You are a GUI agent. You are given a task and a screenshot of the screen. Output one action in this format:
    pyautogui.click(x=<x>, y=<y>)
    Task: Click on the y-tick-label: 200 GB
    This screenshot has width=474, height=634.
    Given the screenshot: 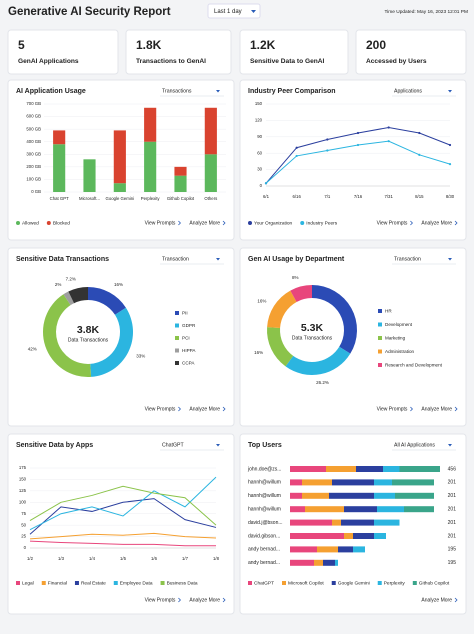 What is the action you would take?
    pyautogui.click(x=33, y=166)
    